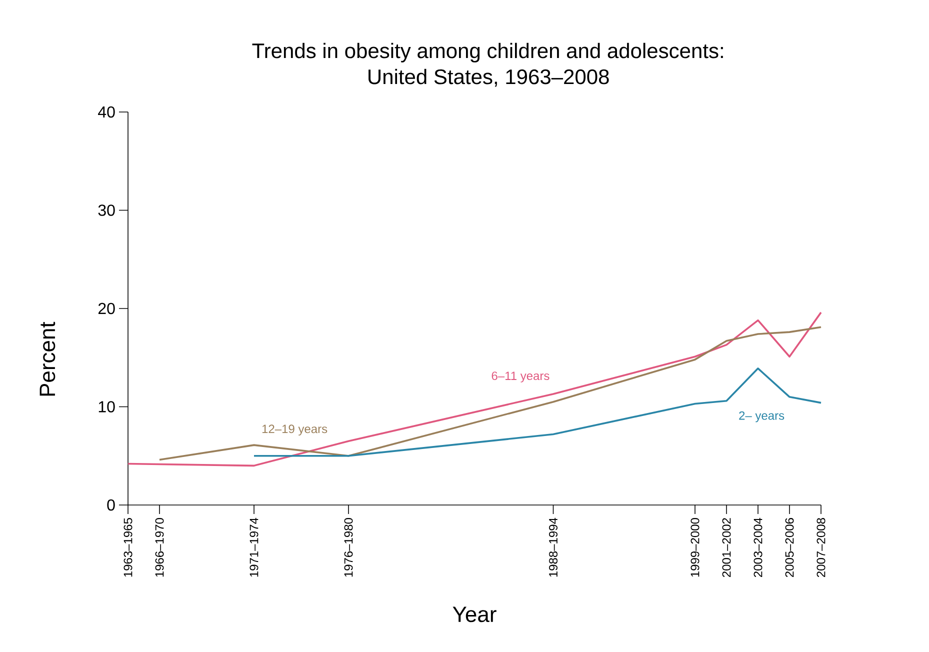 The image size is (929, 652). I want to click on x-tick-label: 1966–1970, so click(159, 547).